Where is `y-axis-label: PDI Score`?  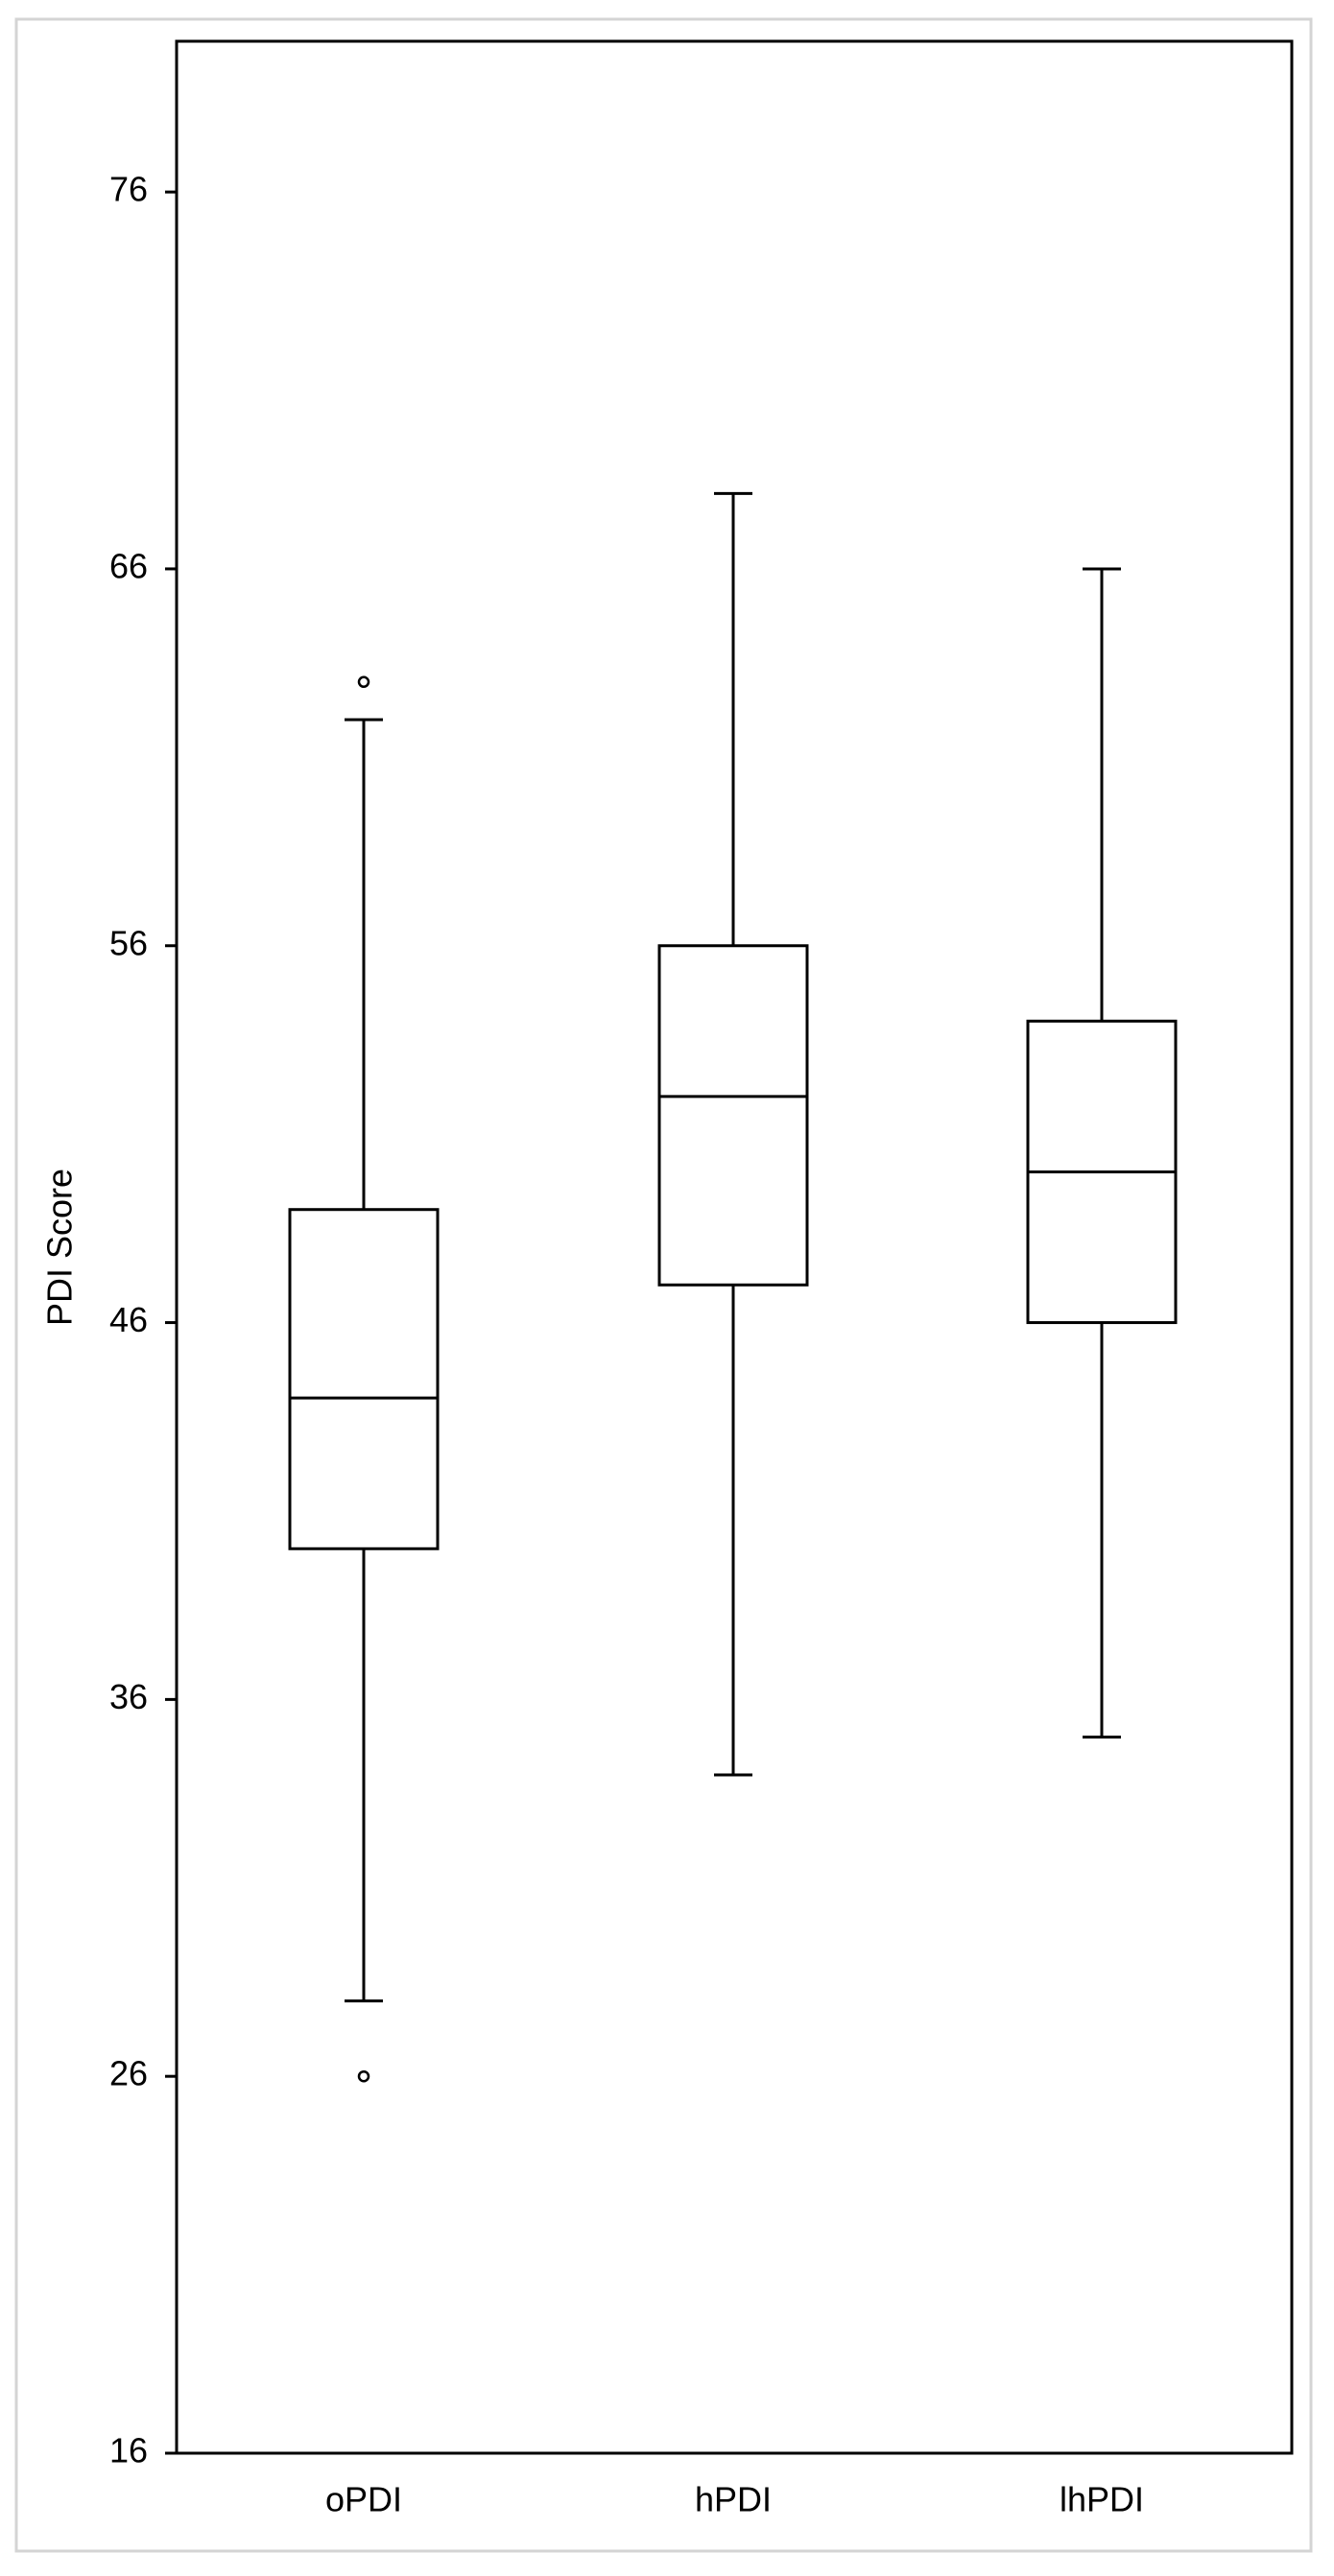 y-axis-label: PDI Score is located at coordinates (60, 1247).